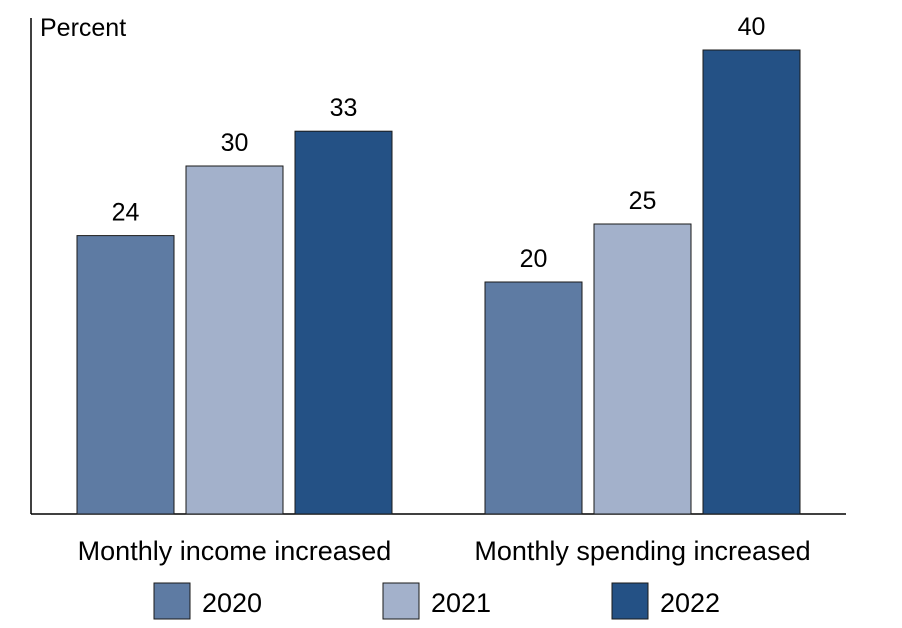 This screenshot has width=902, height=628. What do you see at coordinates (235, 143) in the screenshot?
I see `bar-value-label: 30` at bounding box center [235, 143].